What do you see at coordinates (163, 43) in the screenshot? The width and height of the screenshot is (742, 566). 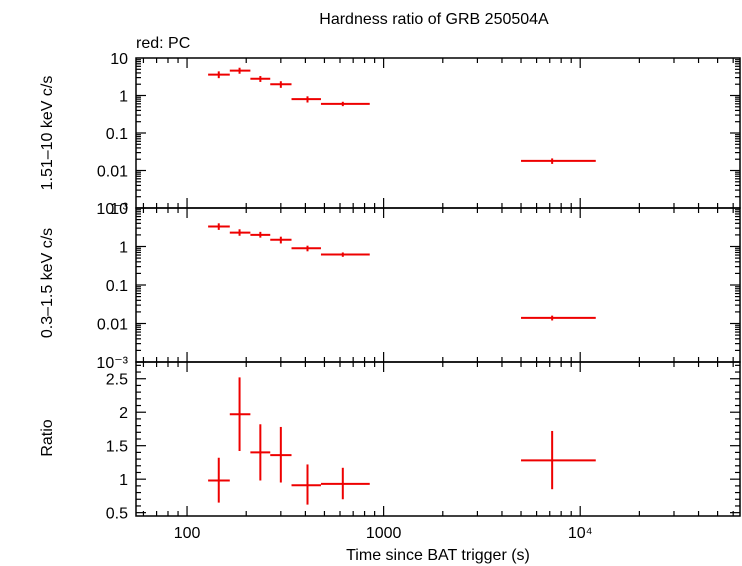 I see `chart-subtitle: red: PC` at bounding box center [163, 43].